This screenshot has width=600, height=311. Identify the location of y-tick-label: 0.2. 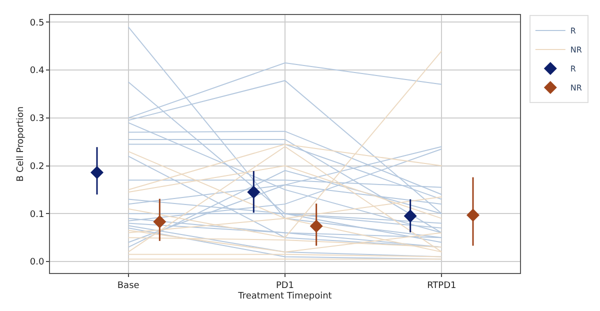
(37, 167).